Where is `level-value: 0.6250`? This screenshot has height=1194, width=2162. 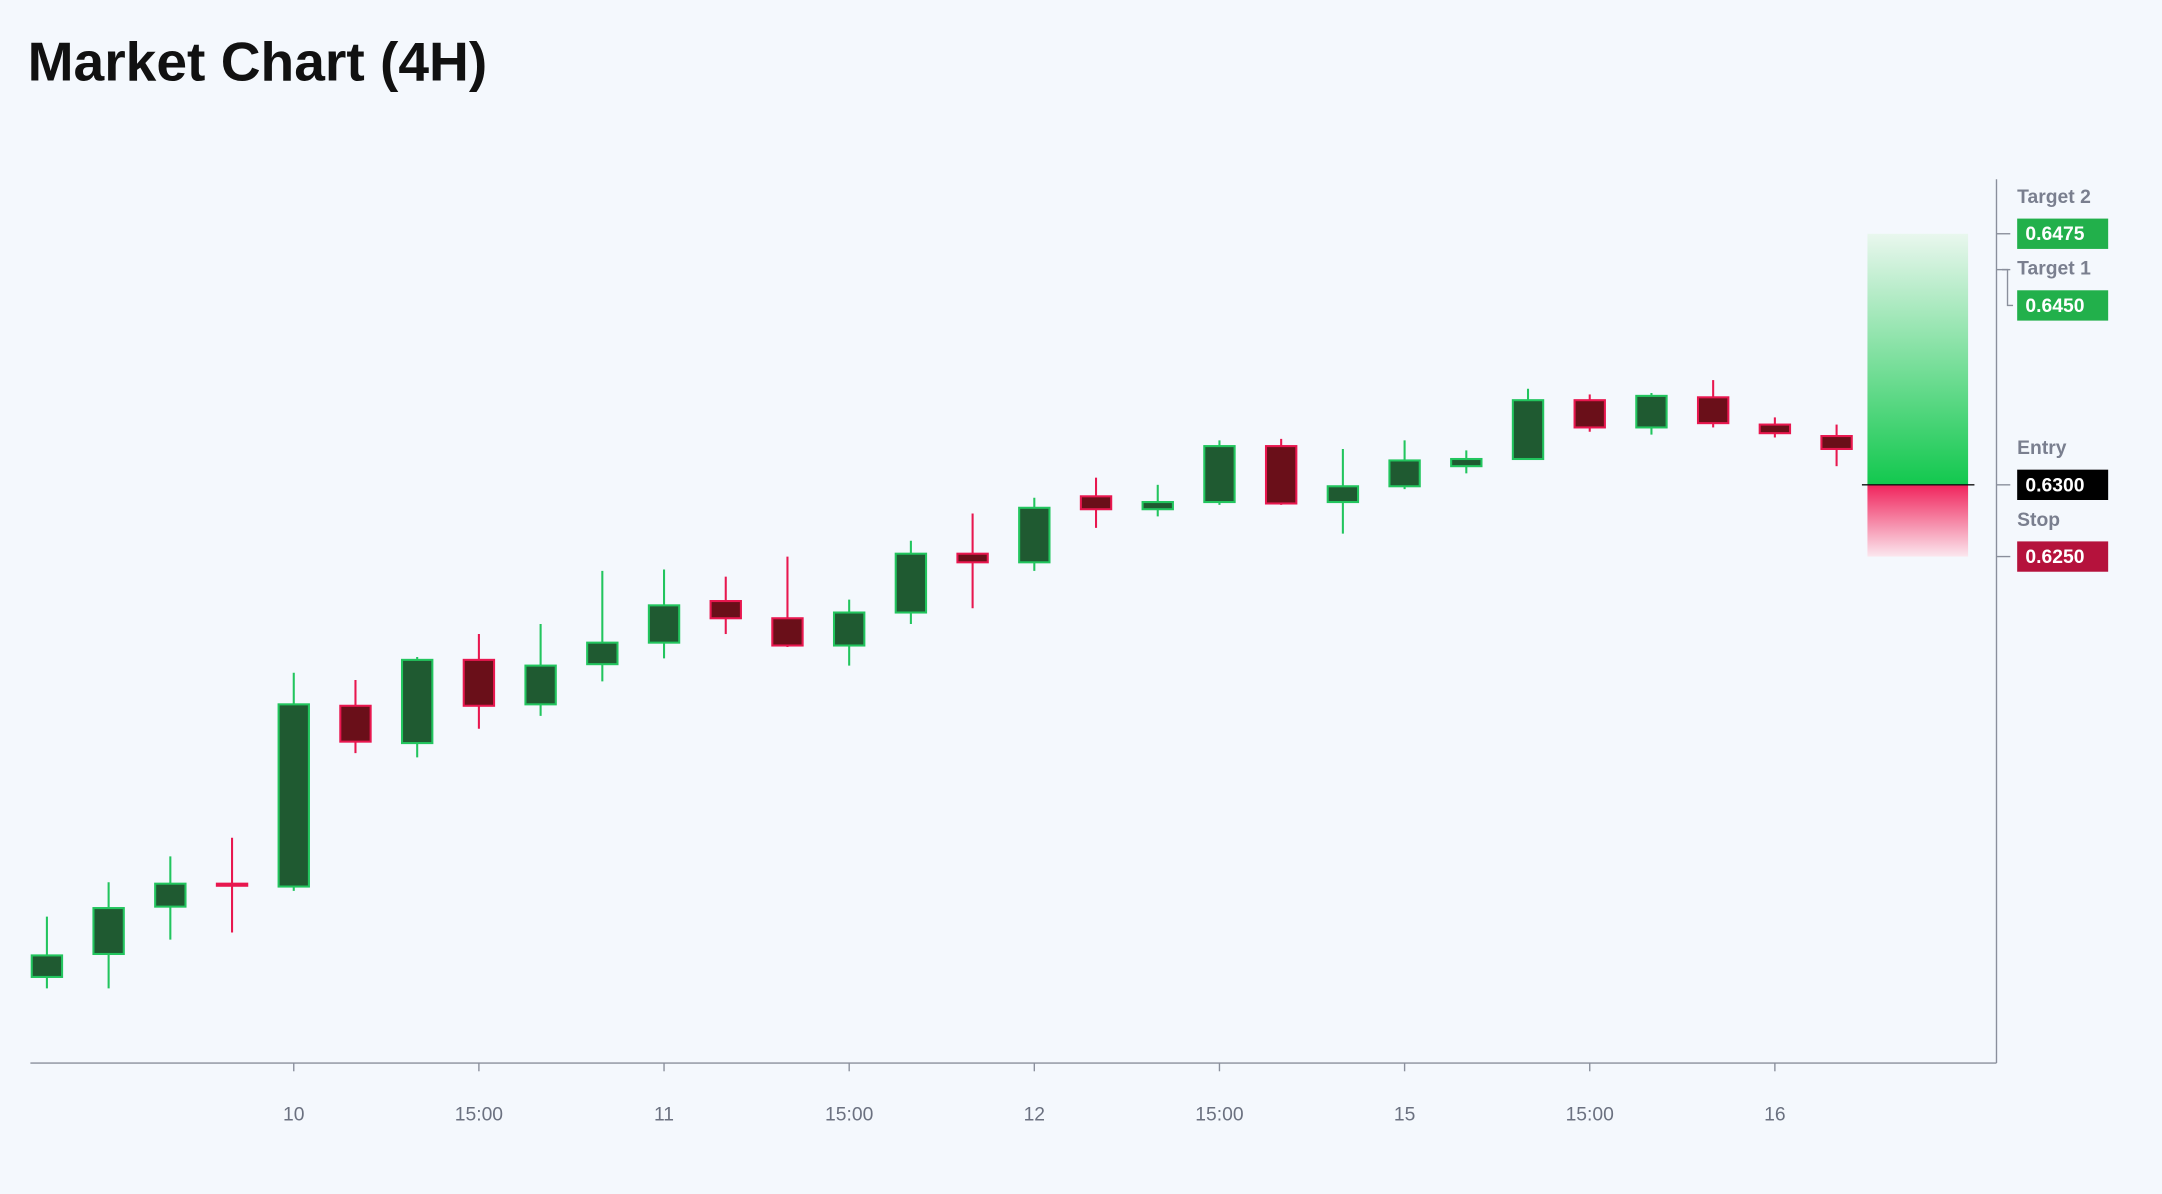
level-value: 0.6250 is located at coordinates (2054, 557).